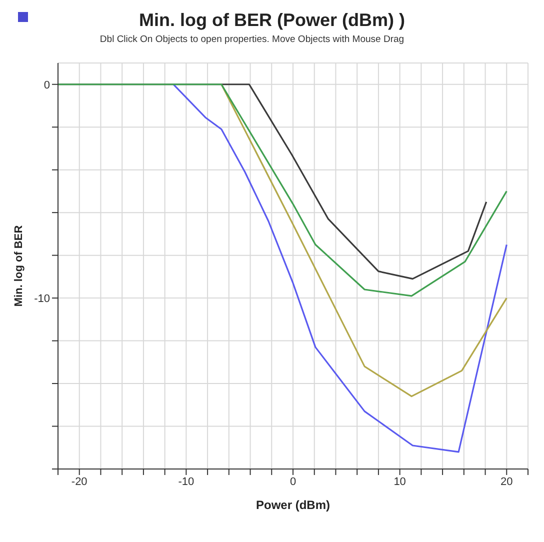  Describe the element at coordinates (186, 482) in the screenshot. I see `x-tick-label: -10` at that location.